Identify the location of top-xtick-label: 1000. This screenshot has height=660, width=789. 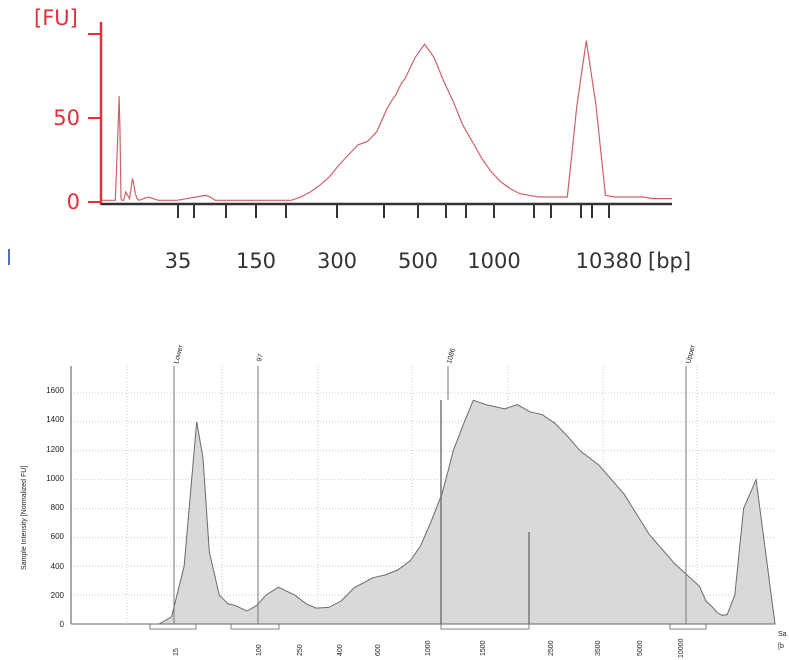
(493, 261).